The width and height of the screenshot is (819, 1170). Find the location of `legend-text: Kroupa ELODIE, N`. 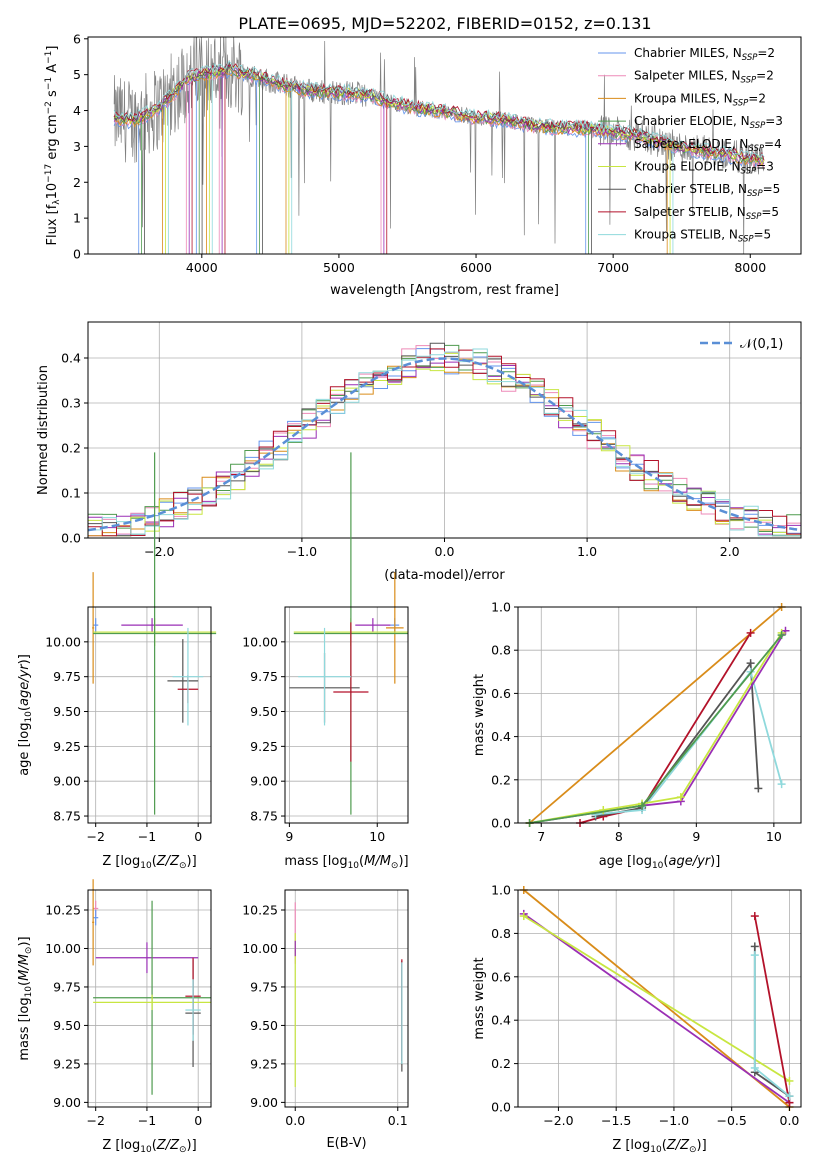

legend-text: Kroupa ELODIE, N is located at coordinates (687, 167).